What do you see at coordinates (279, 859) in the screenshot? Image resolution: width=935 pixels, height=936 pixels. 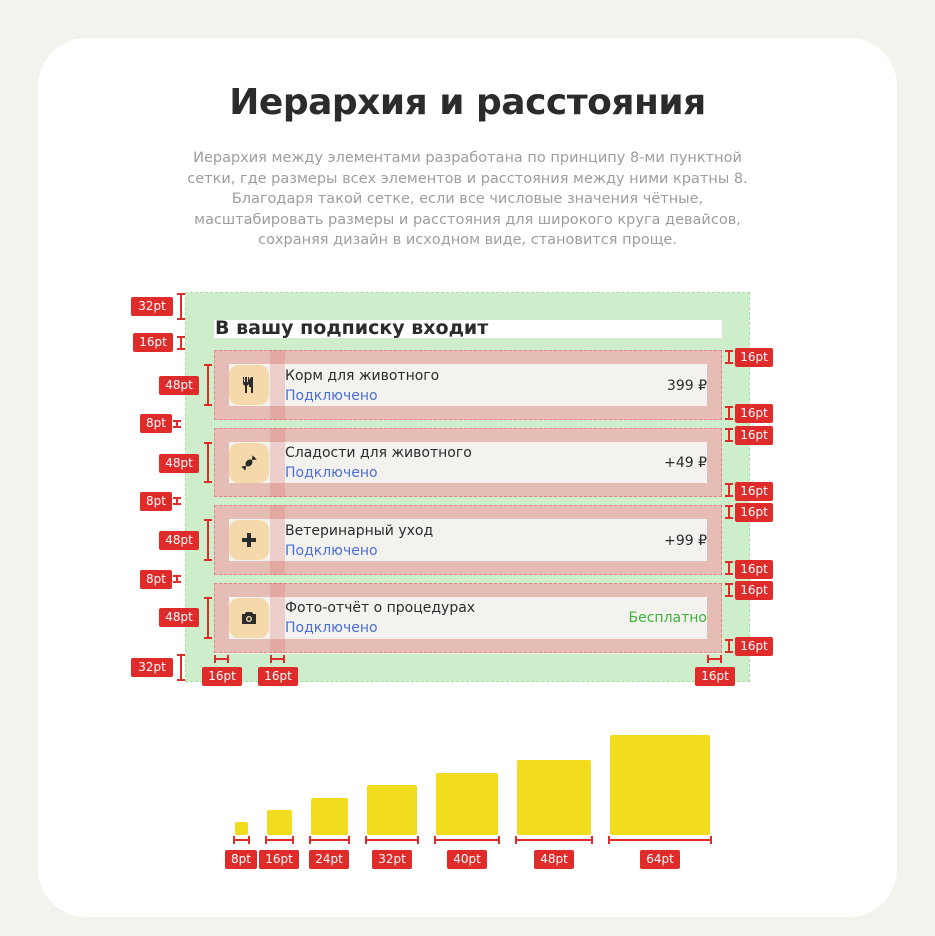 I see `size-badge: 16pt` at bounding box center [279, 859].